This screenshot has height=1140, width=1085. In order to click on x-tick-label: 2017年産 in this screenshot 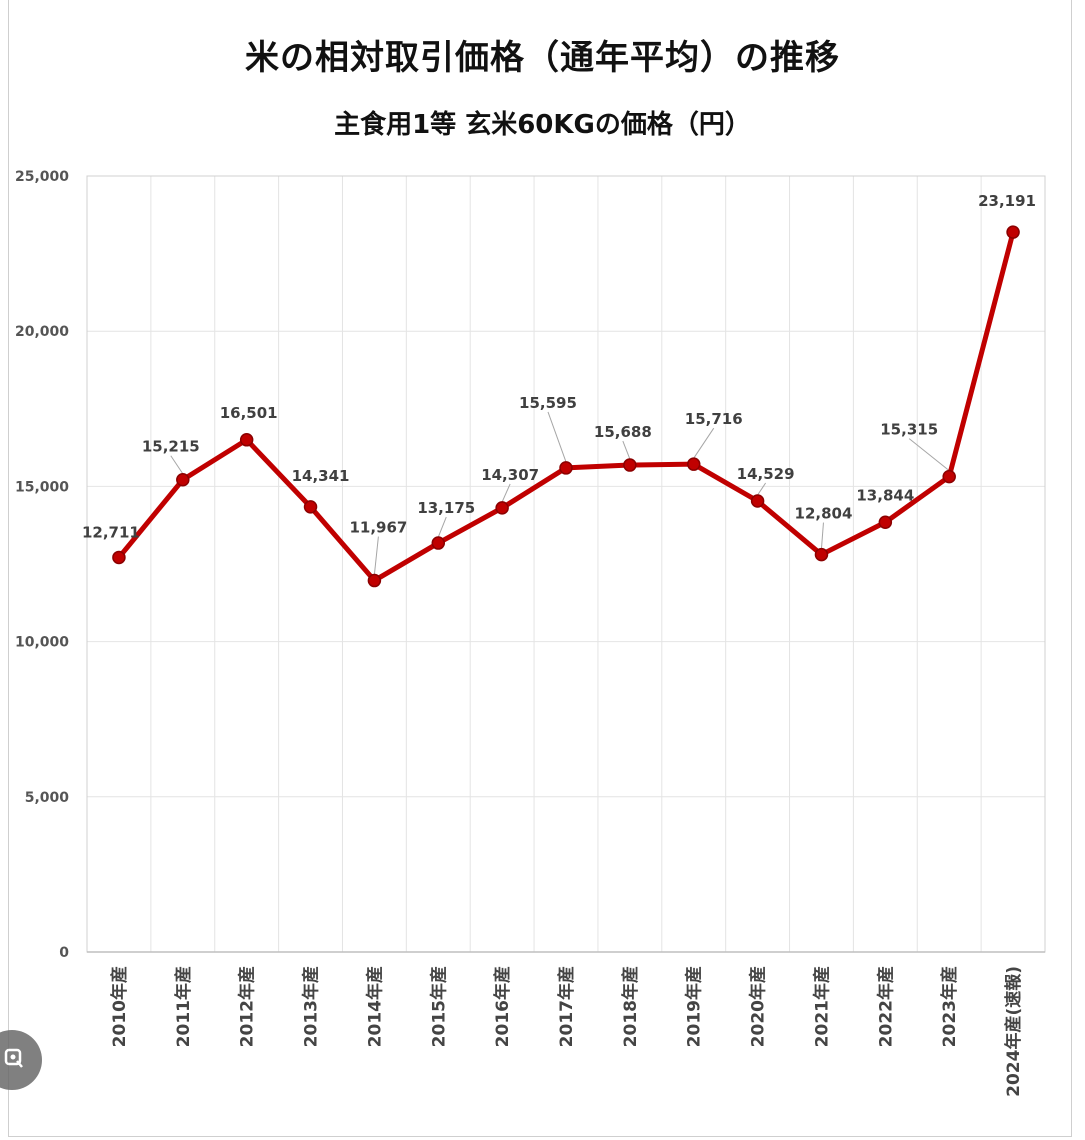, I will do `click(566, 1006)`.